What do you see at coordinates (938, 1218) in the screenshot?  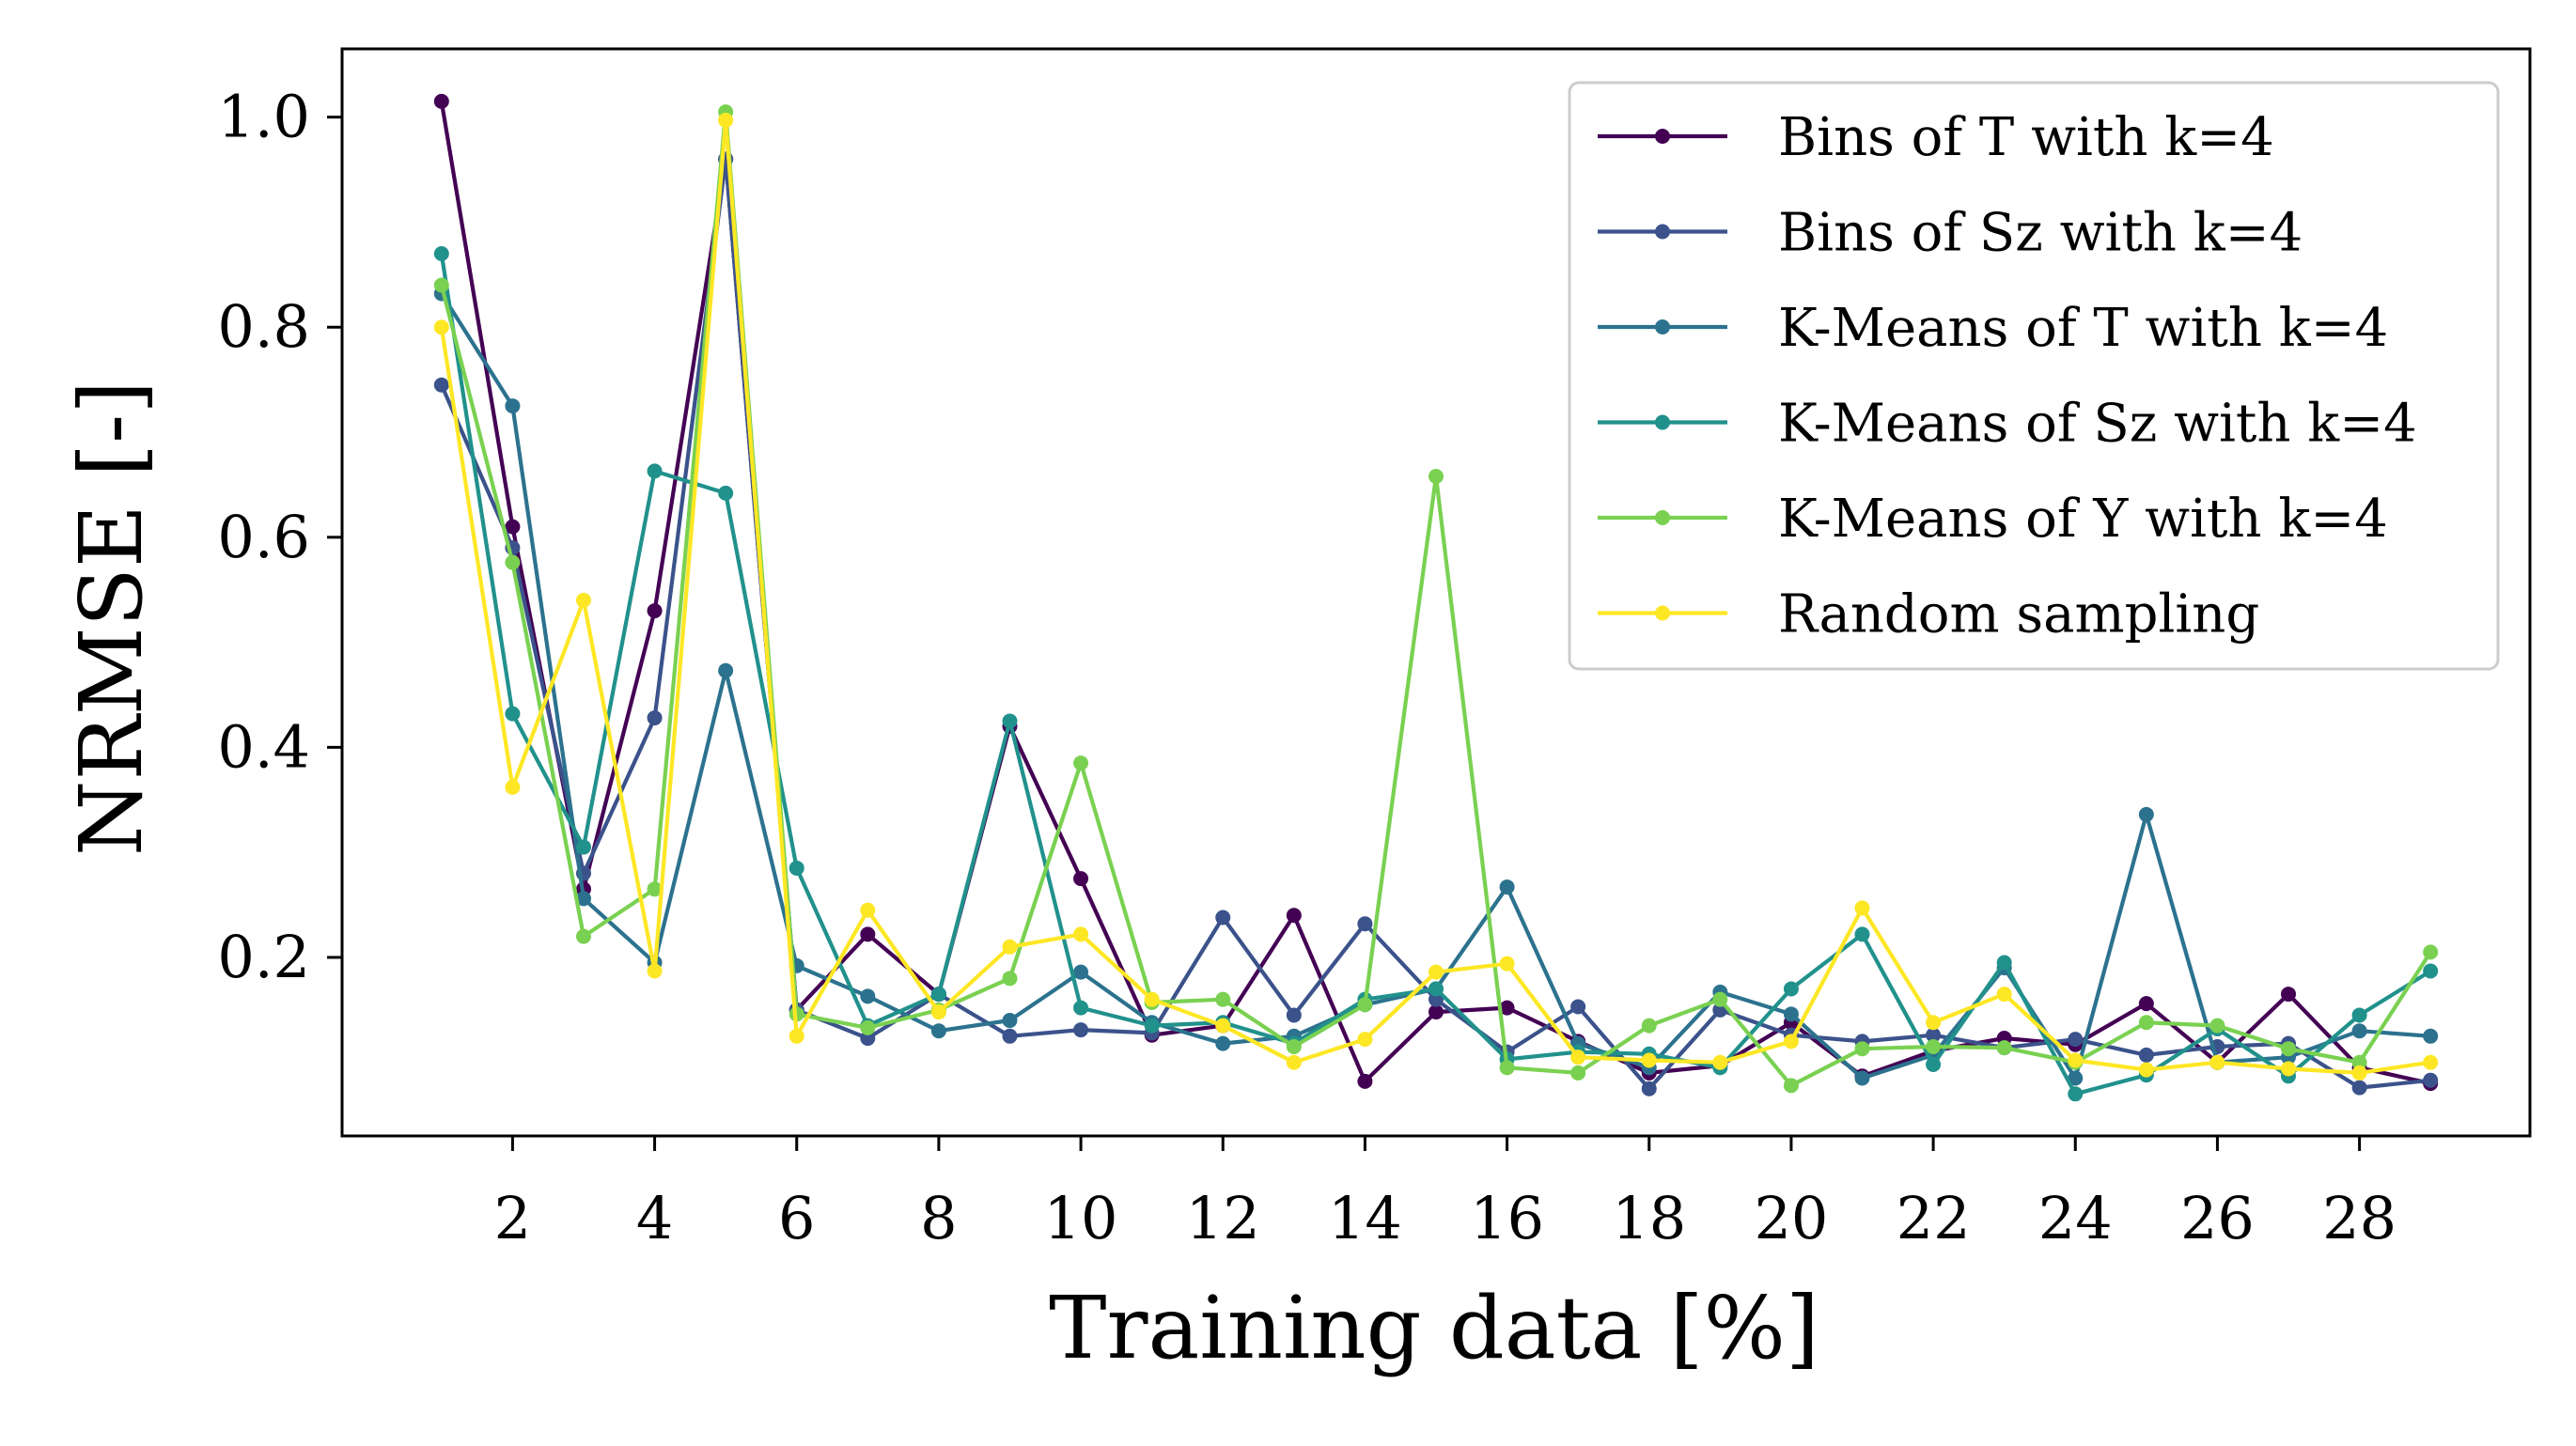 I see `x-tick-label: 8` at bounding box center [938, 1218].